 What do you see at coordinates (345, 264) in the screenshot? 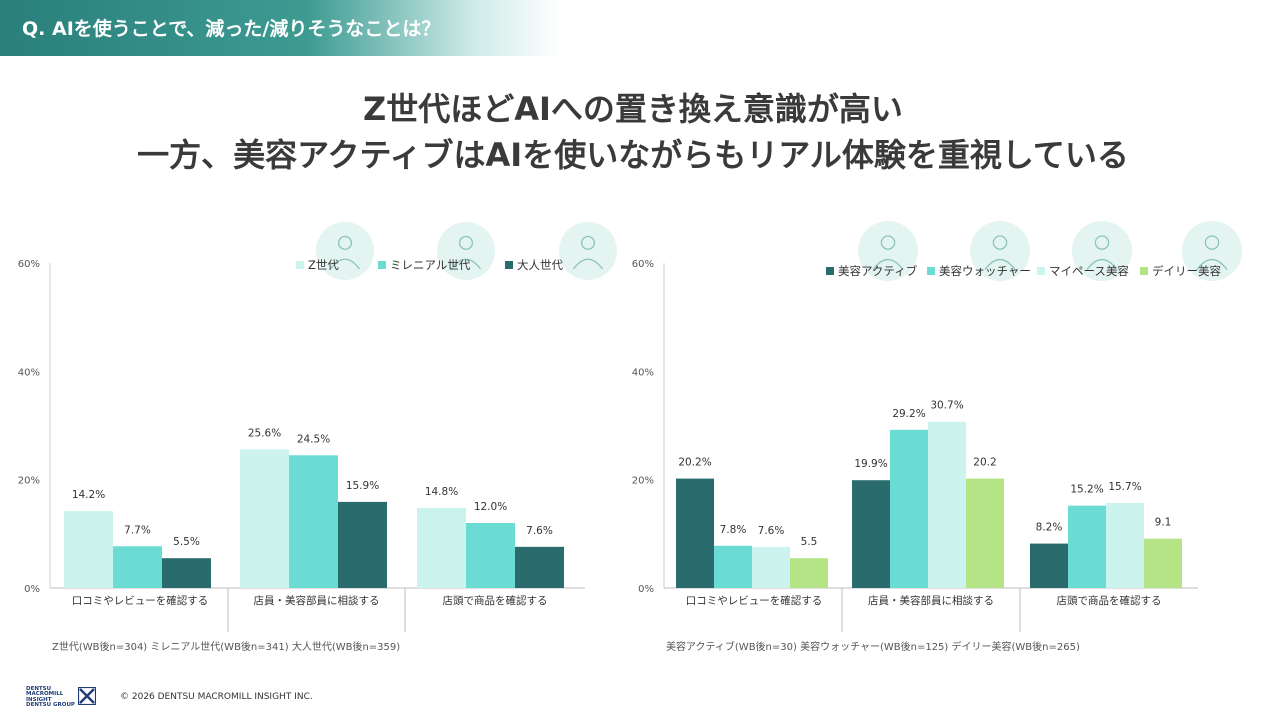
I see `woman-thinking-icon-body` at bounding box center [345, 264].